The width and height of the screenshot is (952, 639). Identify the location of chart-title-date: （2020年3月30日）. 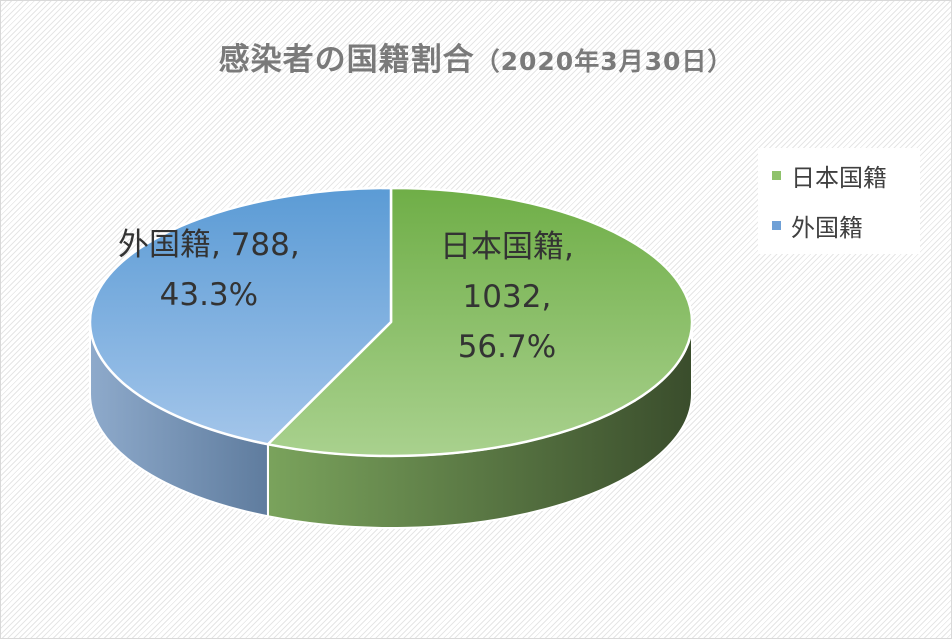
(604, 61).